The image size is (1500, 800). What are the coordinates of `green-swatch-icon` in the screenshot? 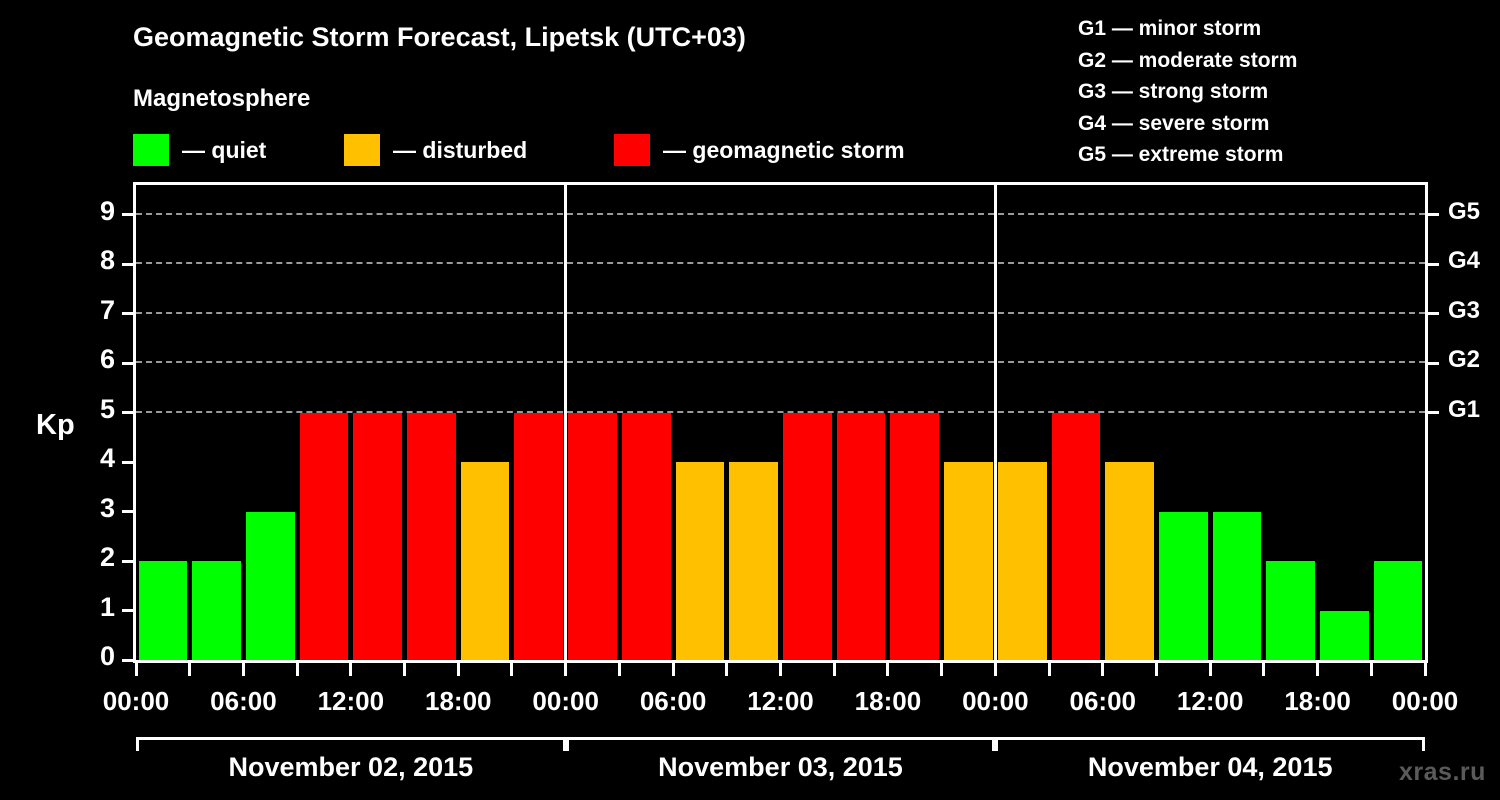 It's located at (151, 150).